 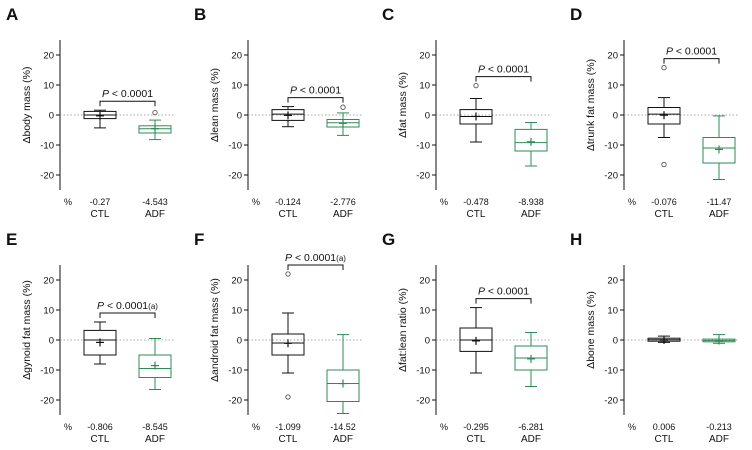 What do you see at coordinates (531, 427) in the screenshot?
I see `mean-value-label: -6.281` at bounding box center [531, 427].